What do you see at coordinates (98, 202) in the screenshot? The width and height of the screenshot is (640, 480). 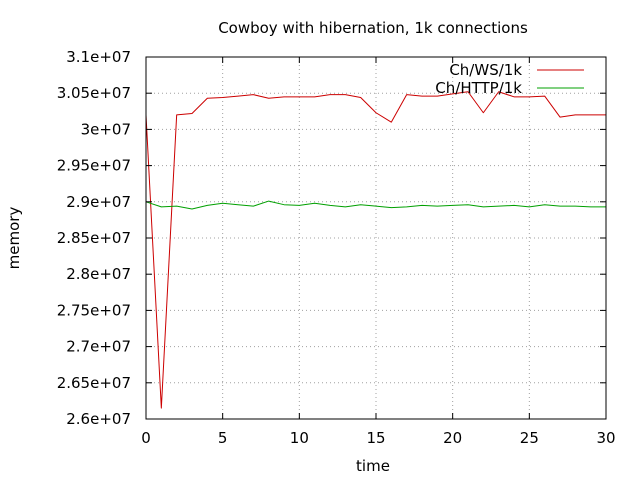 I see `y-tick-label: 2.9e+07` at bounding box center [98, 202].